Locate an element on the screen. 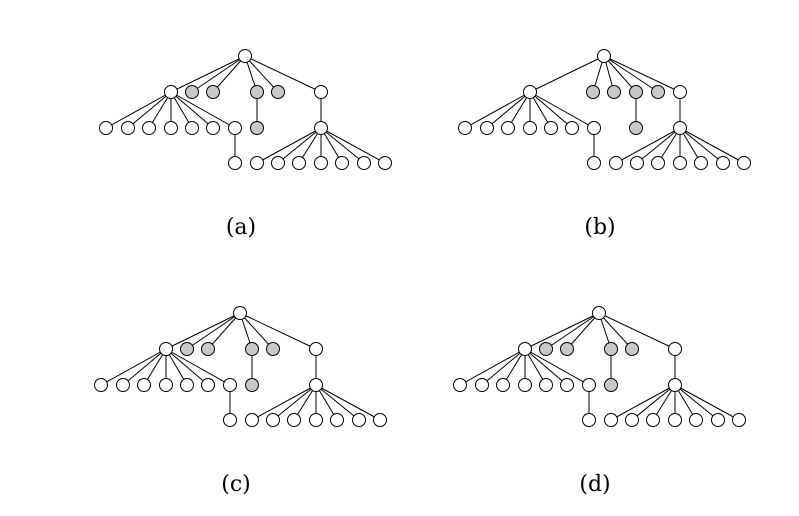 This screenshot has width=799, height=516. caption-d: (d) is located at coordinates (594, 484).